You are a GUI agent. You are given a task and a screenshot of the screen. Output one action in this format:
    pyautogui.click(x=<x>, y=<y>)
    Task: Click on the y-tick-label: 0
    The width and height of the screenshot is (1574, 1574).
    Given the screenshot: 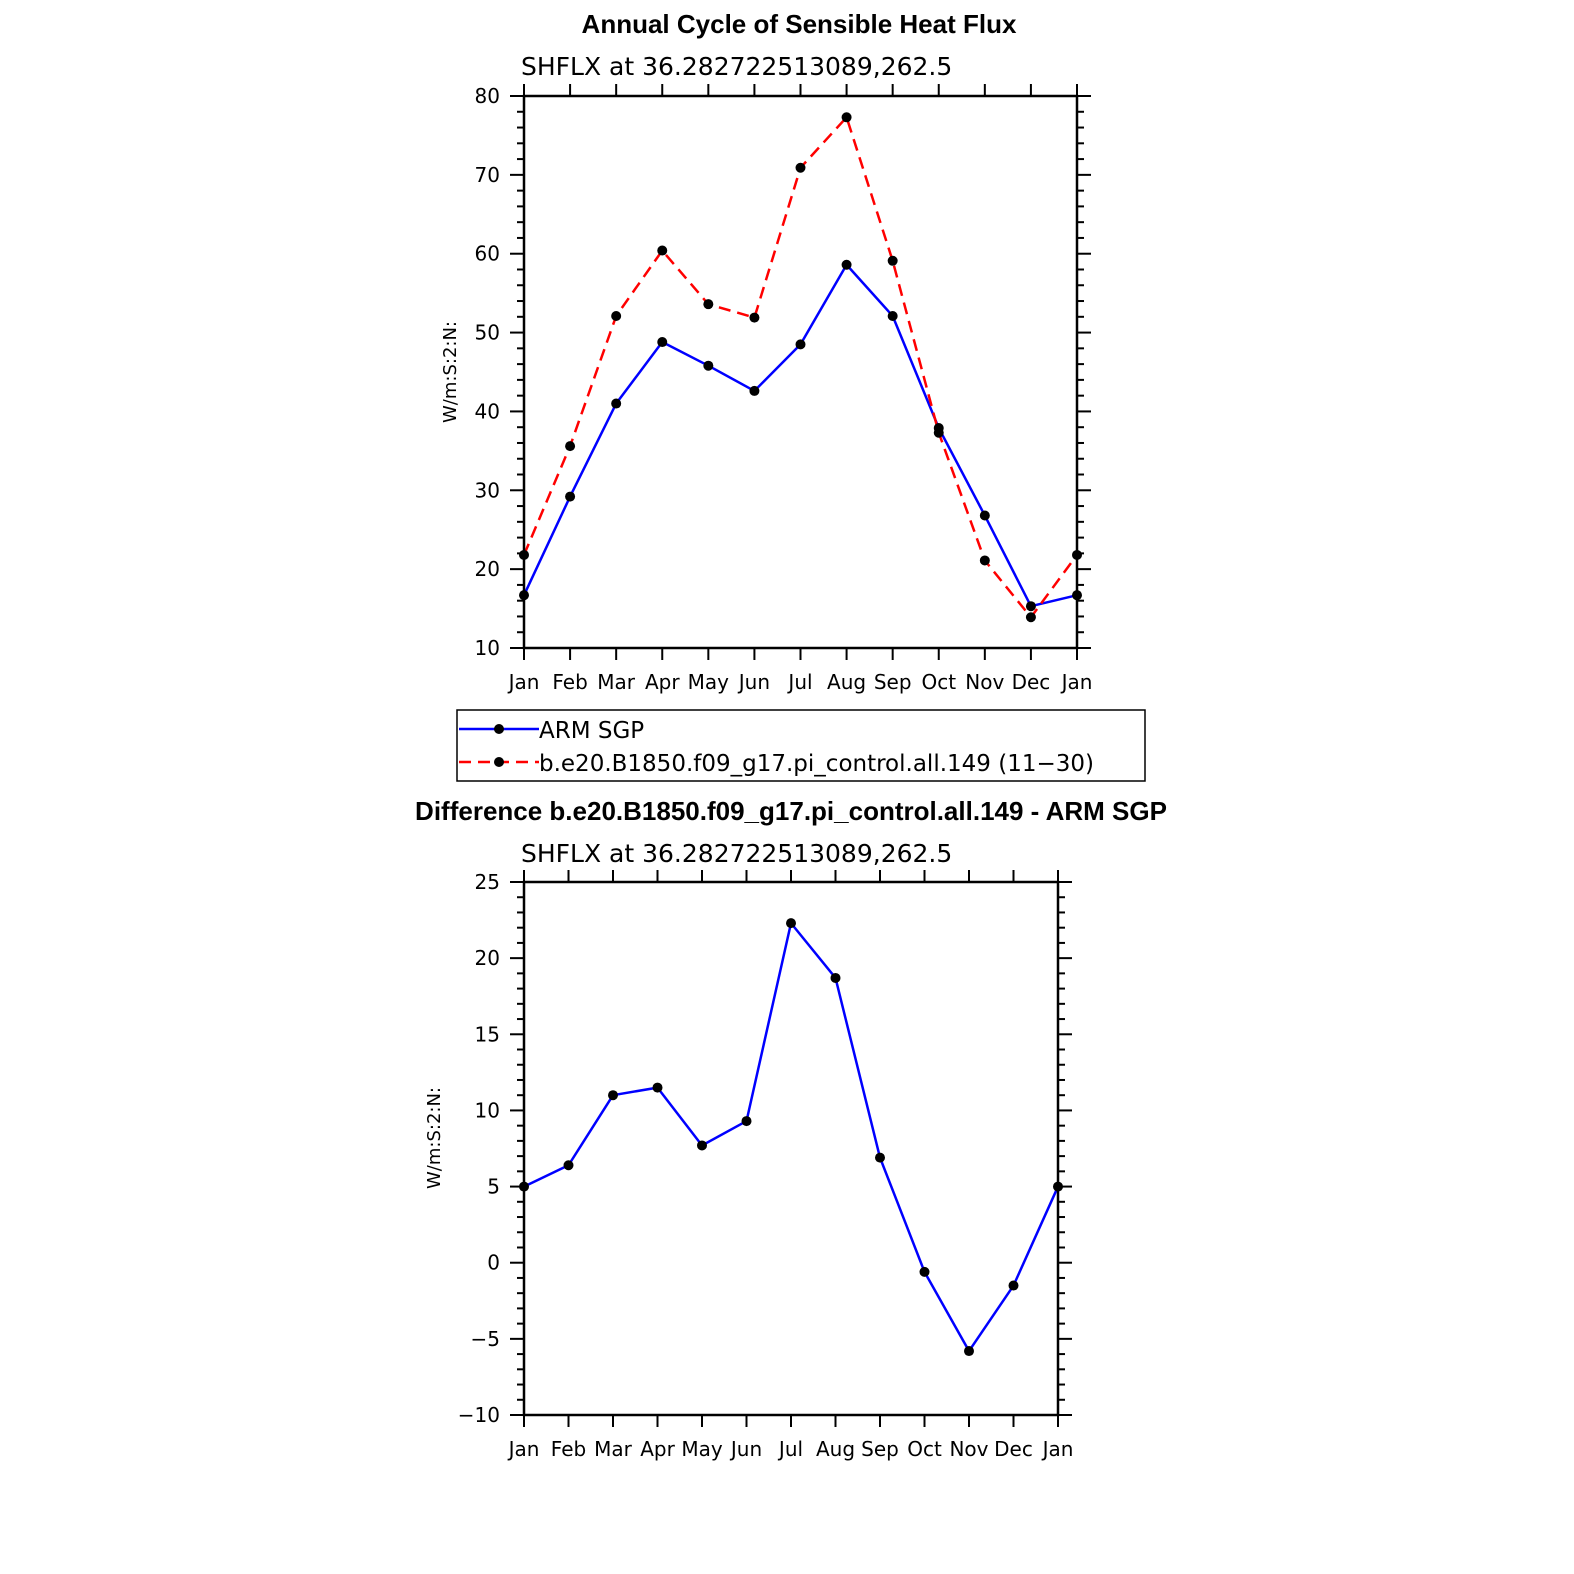 What is the action you would take?
    pyautogui.click(x=493, y=1263)
    